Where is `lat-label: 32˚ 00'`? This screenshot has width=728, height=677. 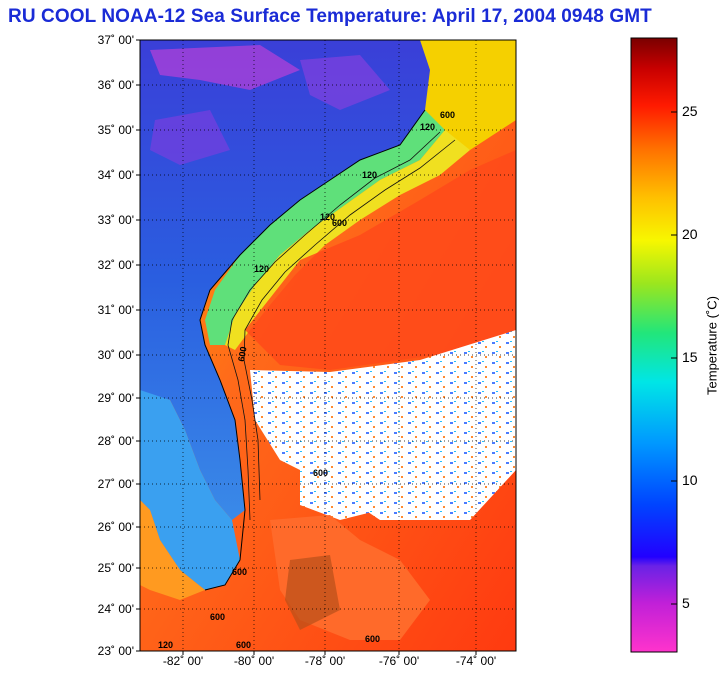
lat-label: 32˚ 00' is located at coordinates (115, 265).